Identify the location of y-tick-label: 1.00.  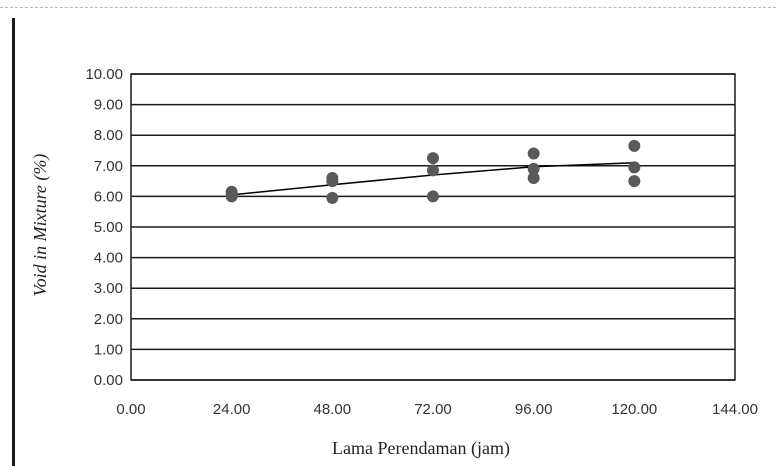
(108, 349).